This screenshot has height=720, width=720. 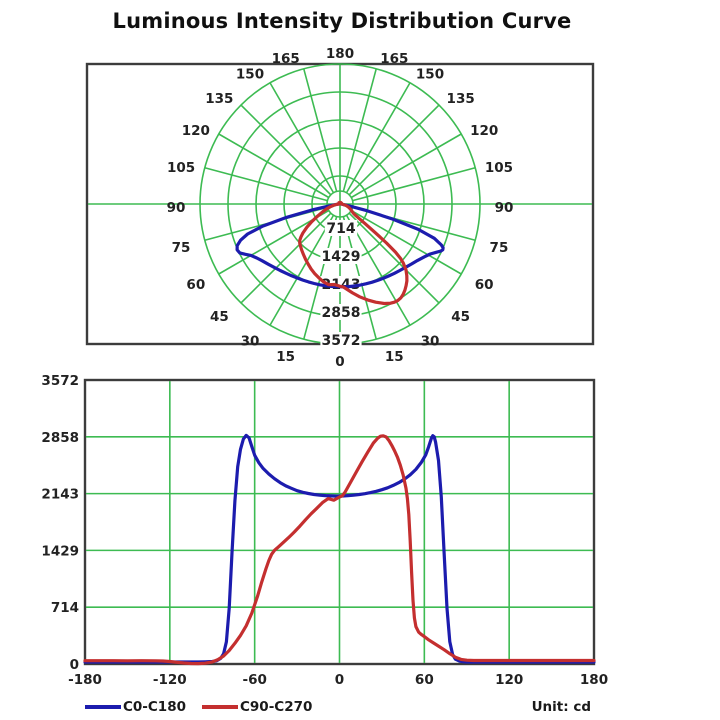 What do you see at coordinates (561, 707) in the screenshot?
I see `unit-label: Unit: cd` at bounding box center [561, 707].